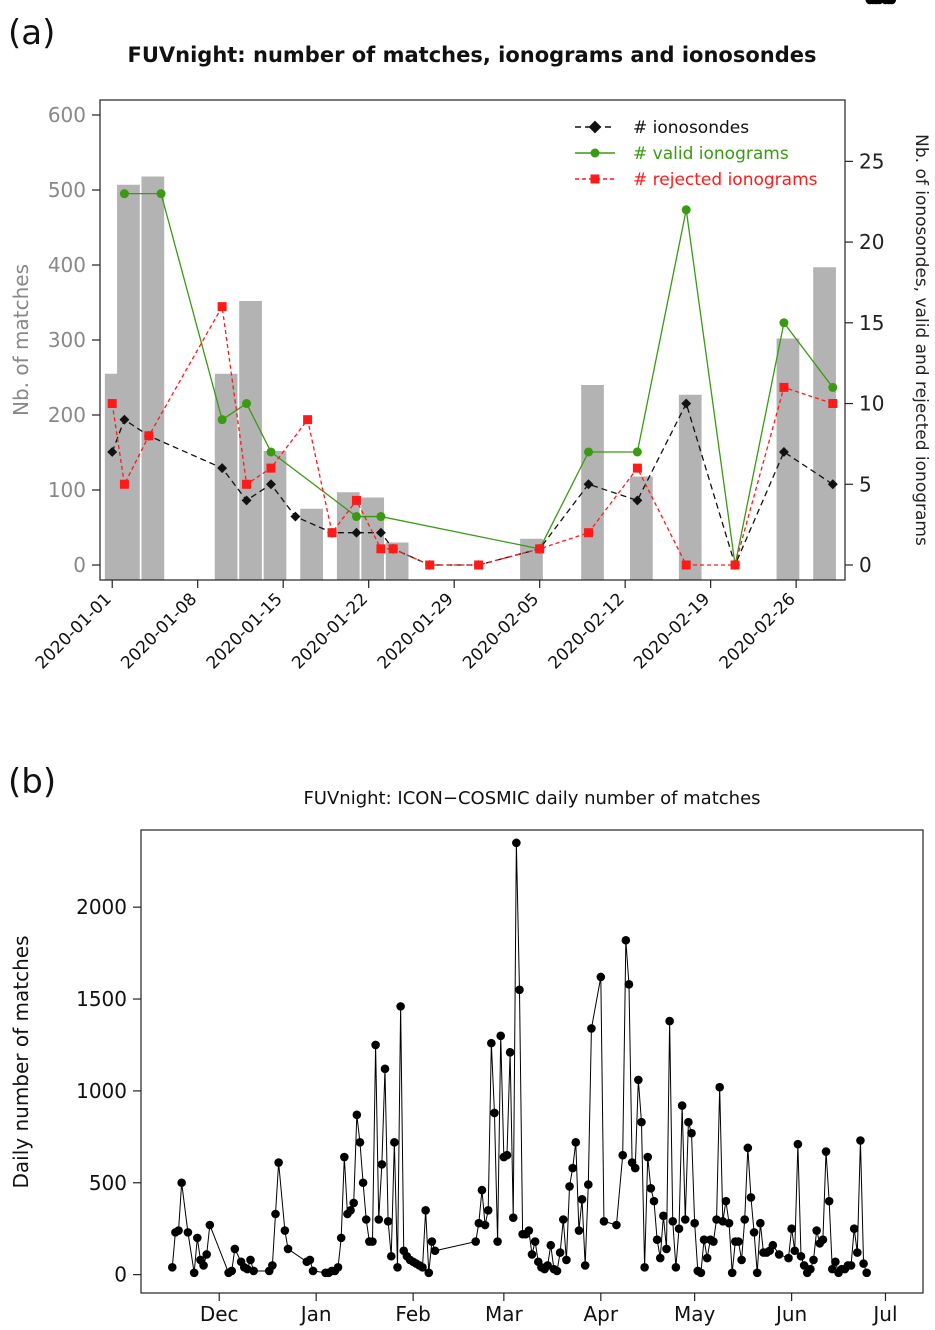 This screenshot has height=1330, width=935. What do you see at coordinates (587, 631) in the screenshot?
I see `x-axis-tick-label: 2020-02-12` at bounding box center [587, 631].